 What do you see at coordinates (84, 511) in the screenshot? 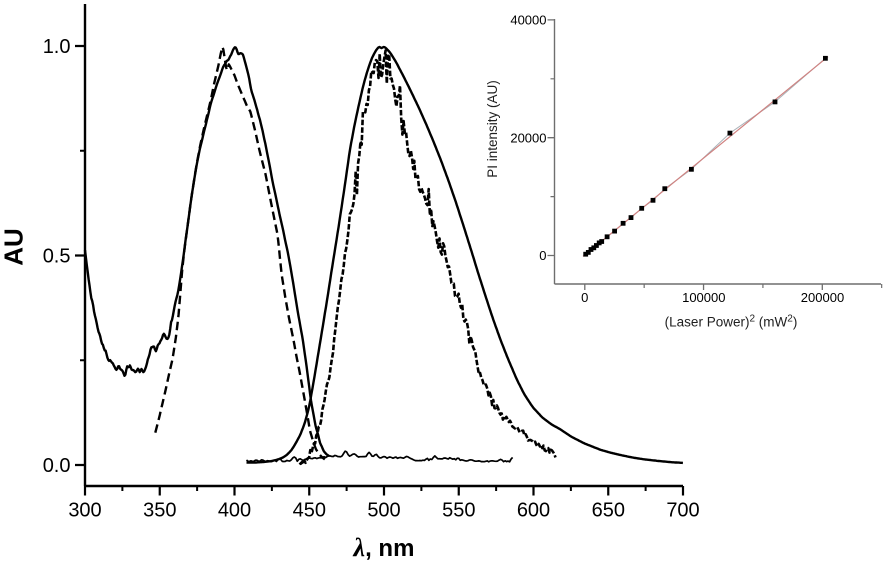
I see `svg-text: 300` at bounding box center [84, 511].